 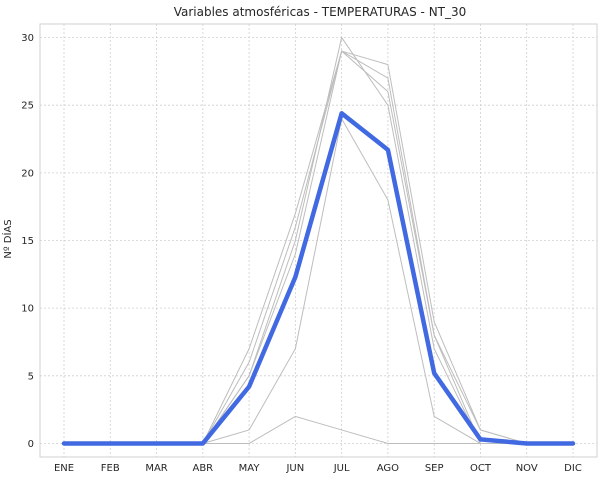 What do you see at coordinates (27, 309) in the screenshot?
I see `y-tick-label: 10` at bounding box center [27, 309].